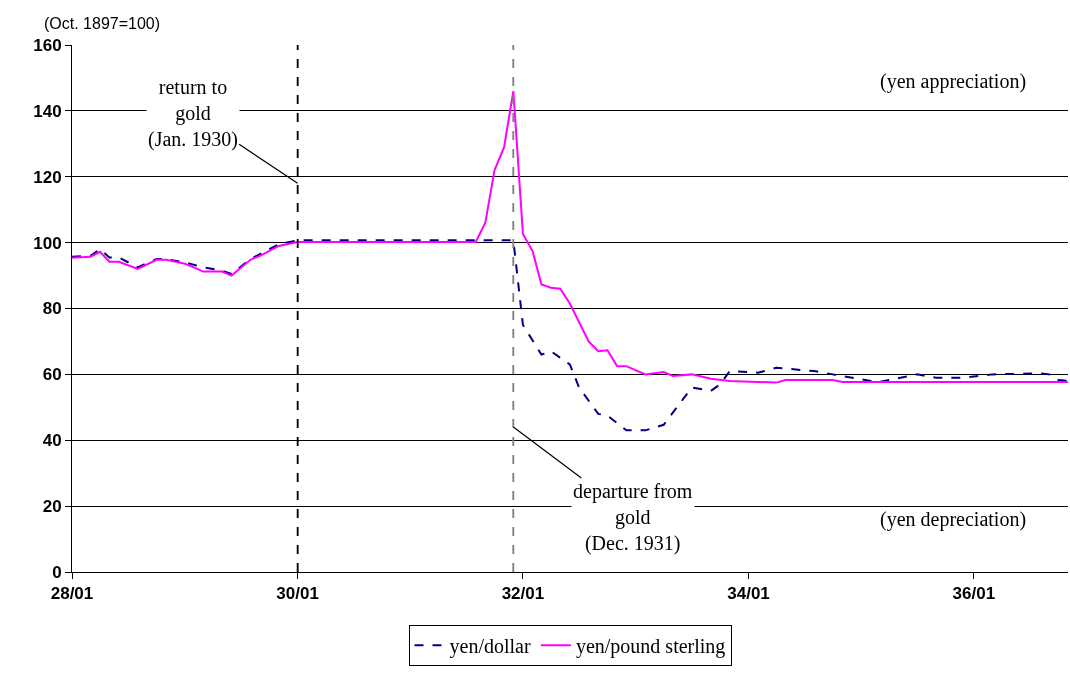  Describe the element at coordinates (57, 572) in the screenshot. I see `y-tick-label: 0` at that location.